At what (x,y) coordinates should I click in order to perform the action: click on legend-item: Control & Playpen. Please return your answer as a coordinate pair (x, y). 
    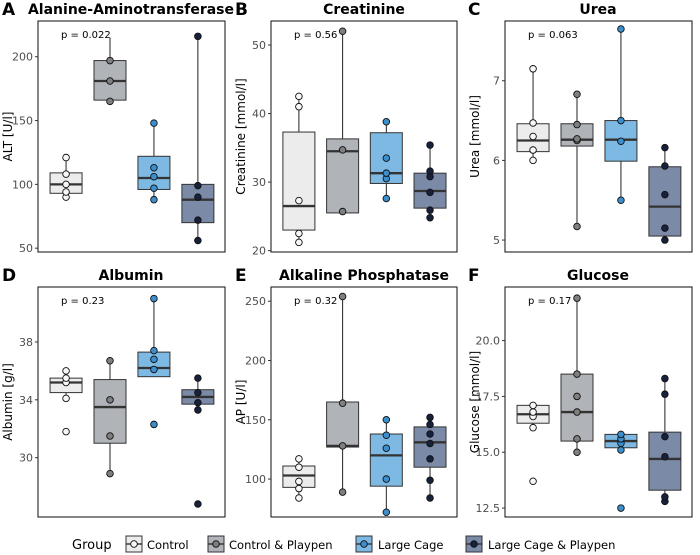
    Looking at the image, I should click on (270, 544).